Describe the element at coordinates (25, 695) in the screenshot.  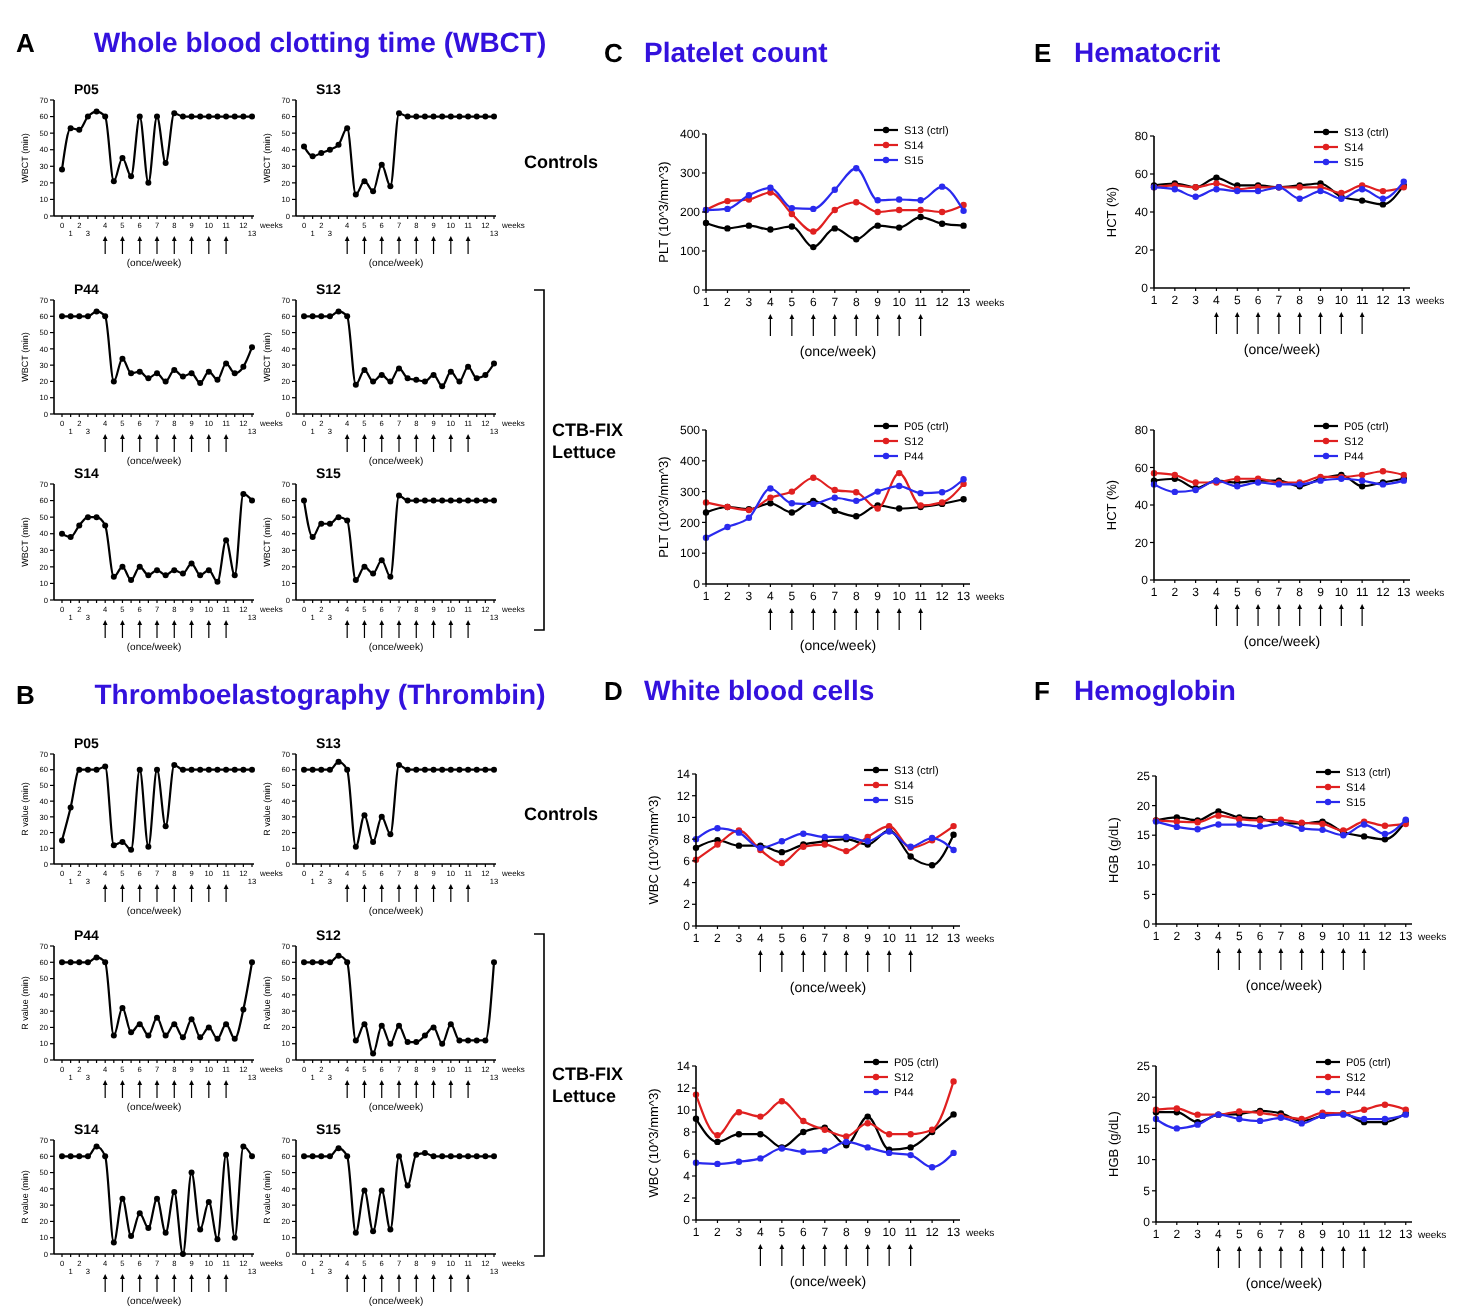
I see `text: B` at that location.